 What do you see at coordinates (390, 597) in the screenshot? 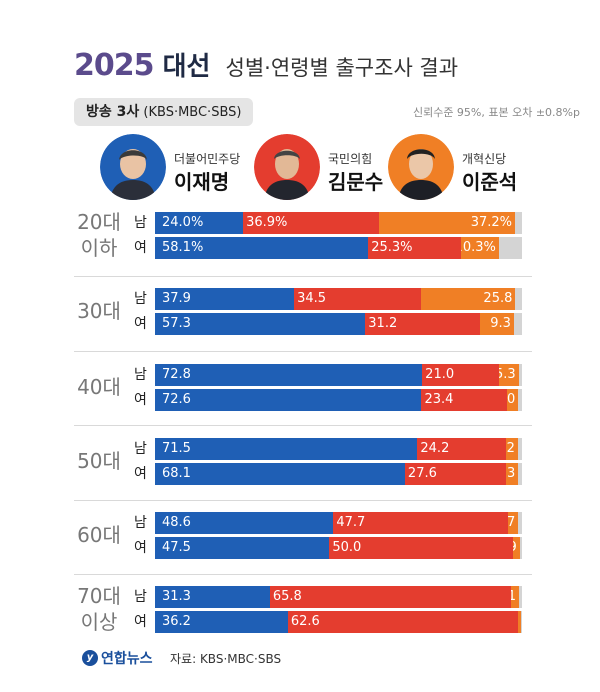
I see `bar-segment-김문수: 65.8` at bounding box center [390, 597].